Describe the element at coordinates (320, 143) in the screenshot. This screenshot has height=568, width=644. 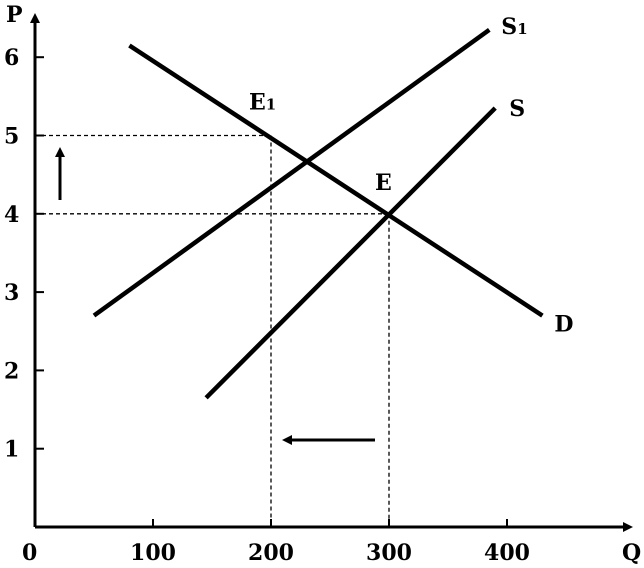
I see `equilibrium-points: E1 E` at that location.